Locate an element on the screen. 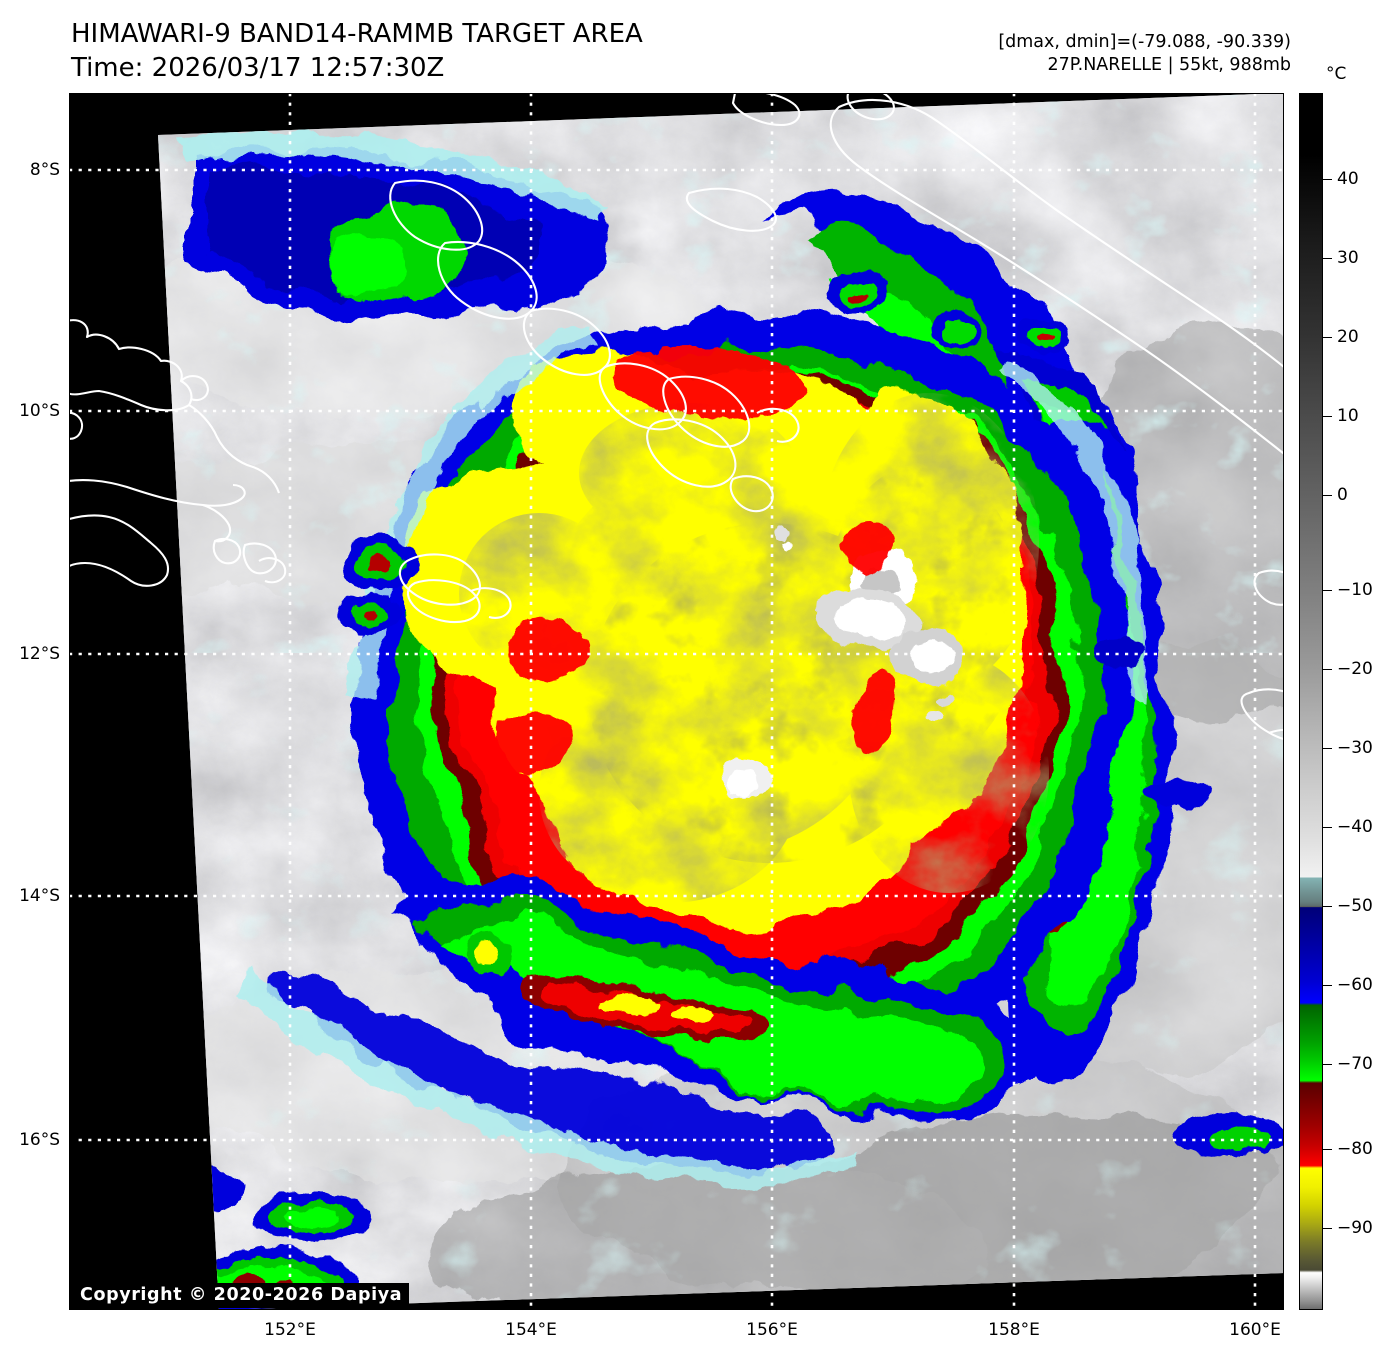 This screenshot has height=1359, width=1388. xtick-152E: 152°E is located at coordinates (290, 1330).